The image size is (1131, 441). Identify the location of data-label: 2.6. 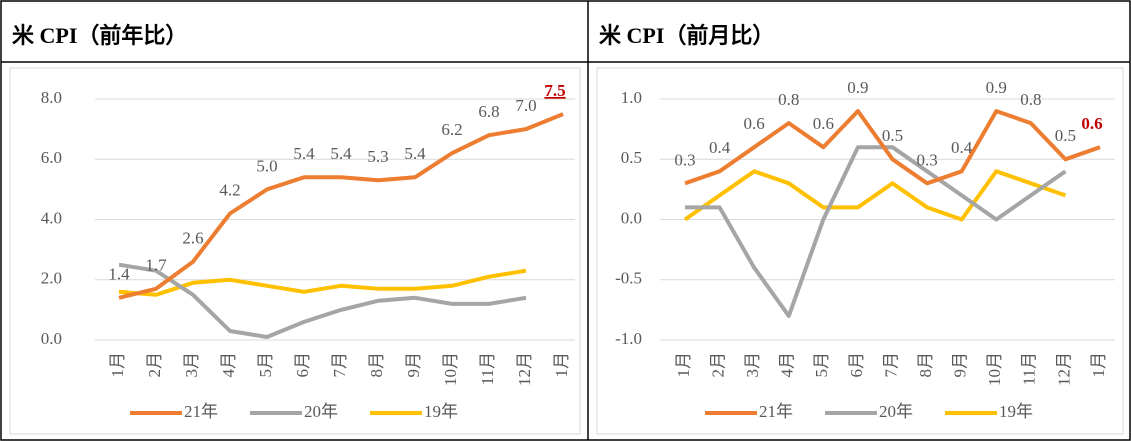
(192, 238).